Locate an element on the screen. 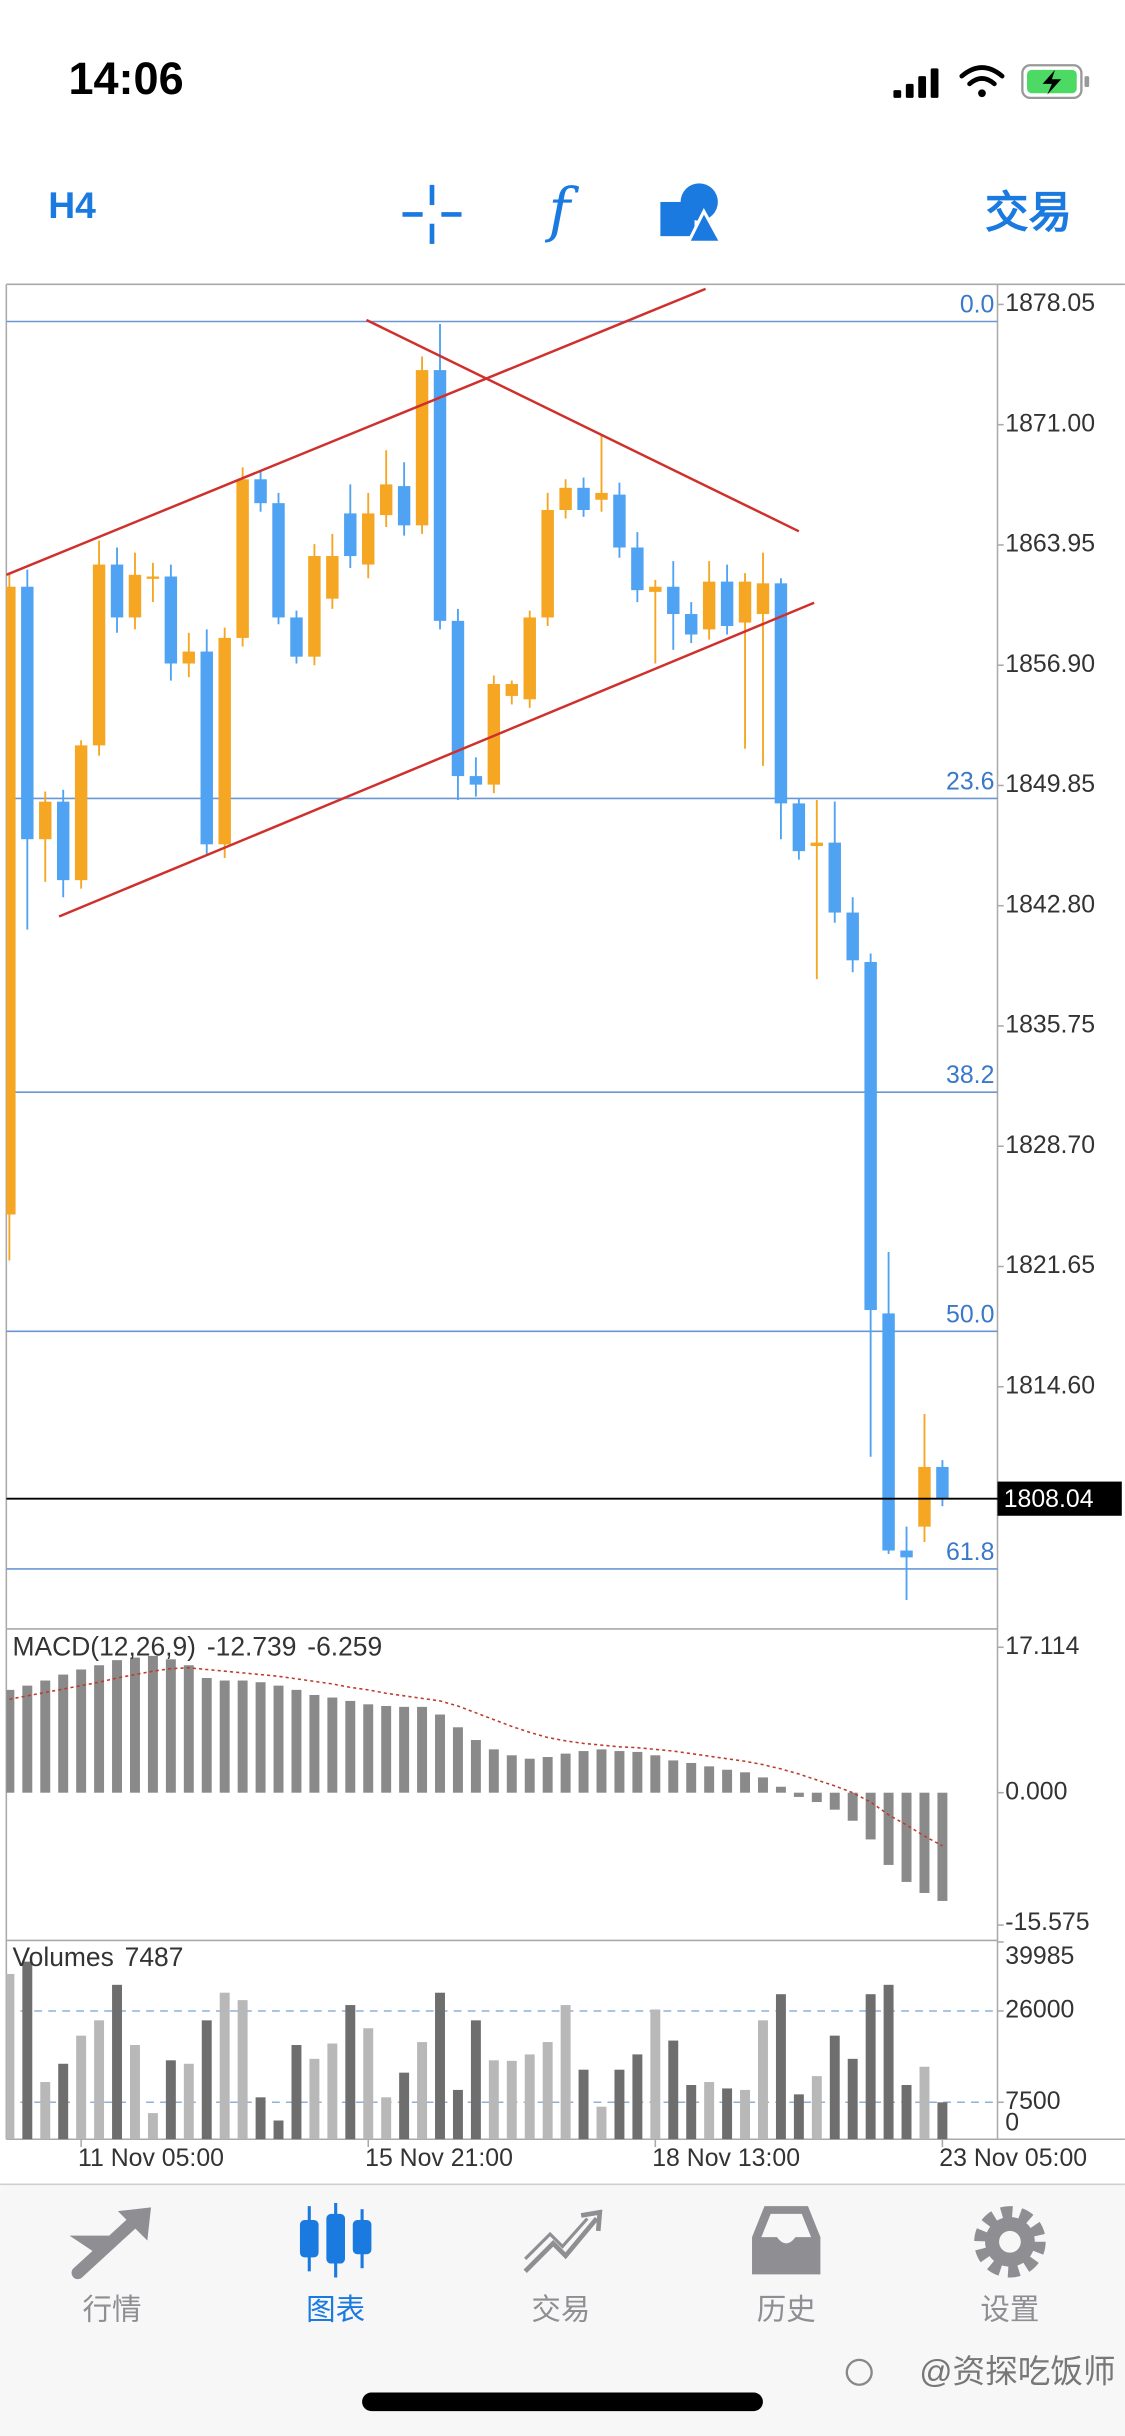 This screenshot has height=2436, width=1125. battery-icon is located at coordinates (1055, 82).